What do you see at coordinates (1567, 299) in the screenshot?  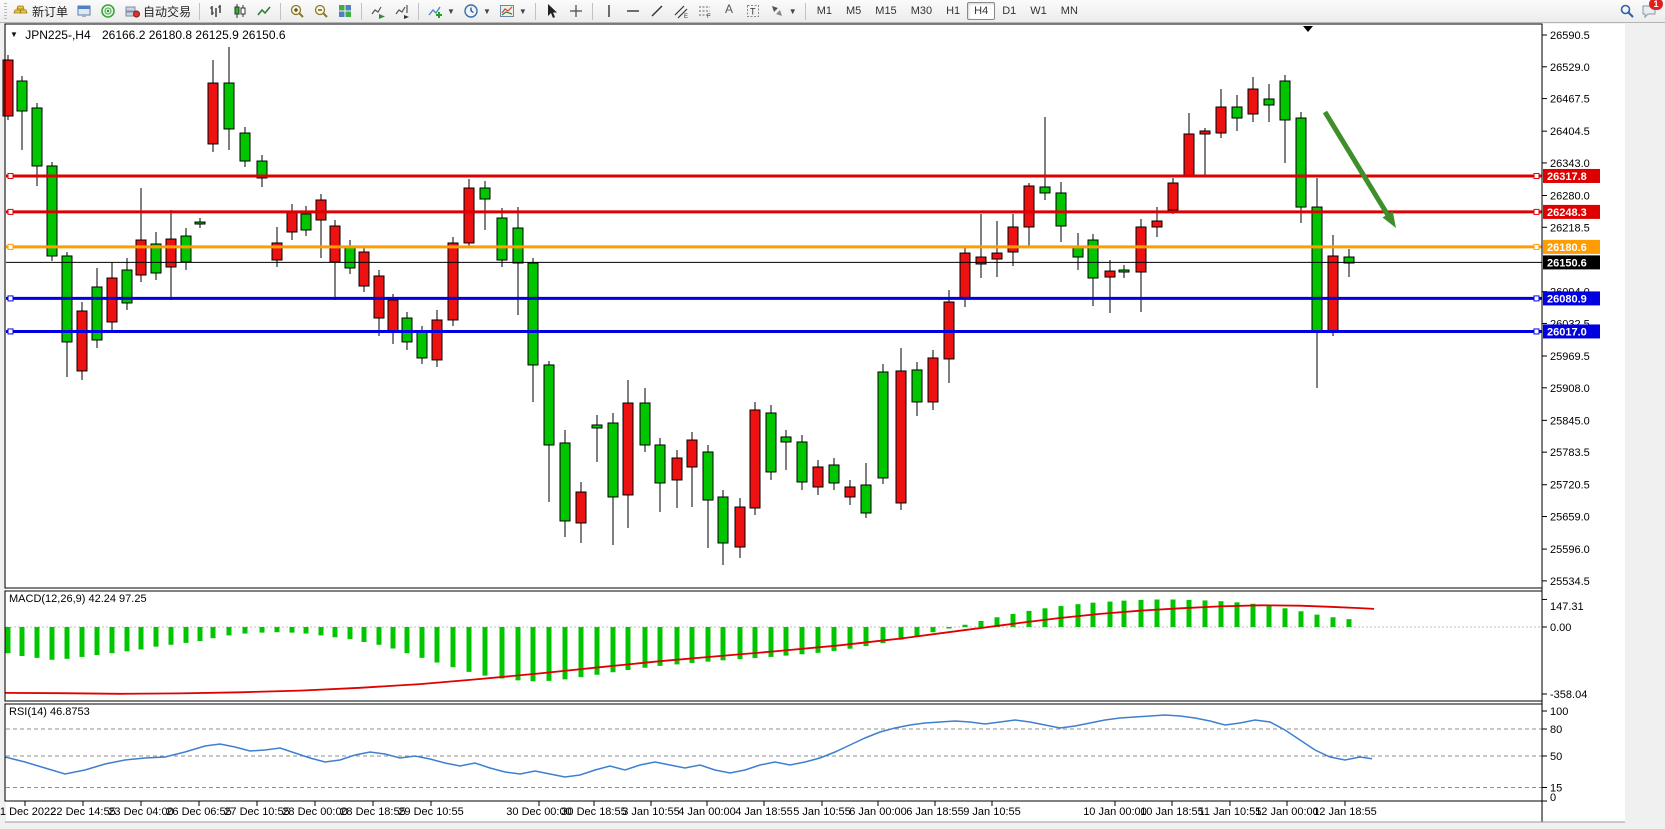 I see `svg-text: 26080.9` at bounding box center [1567, 299].